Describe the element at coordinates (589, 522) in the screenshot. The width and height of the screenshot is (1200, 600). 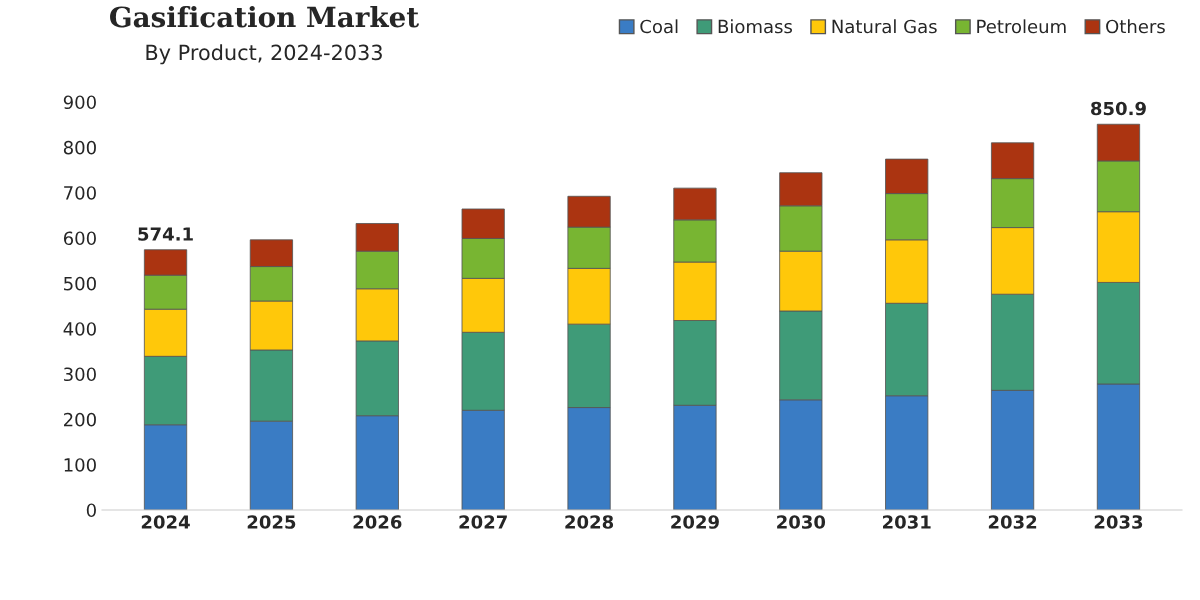
I see `x-tick-label: 2028` at that location.